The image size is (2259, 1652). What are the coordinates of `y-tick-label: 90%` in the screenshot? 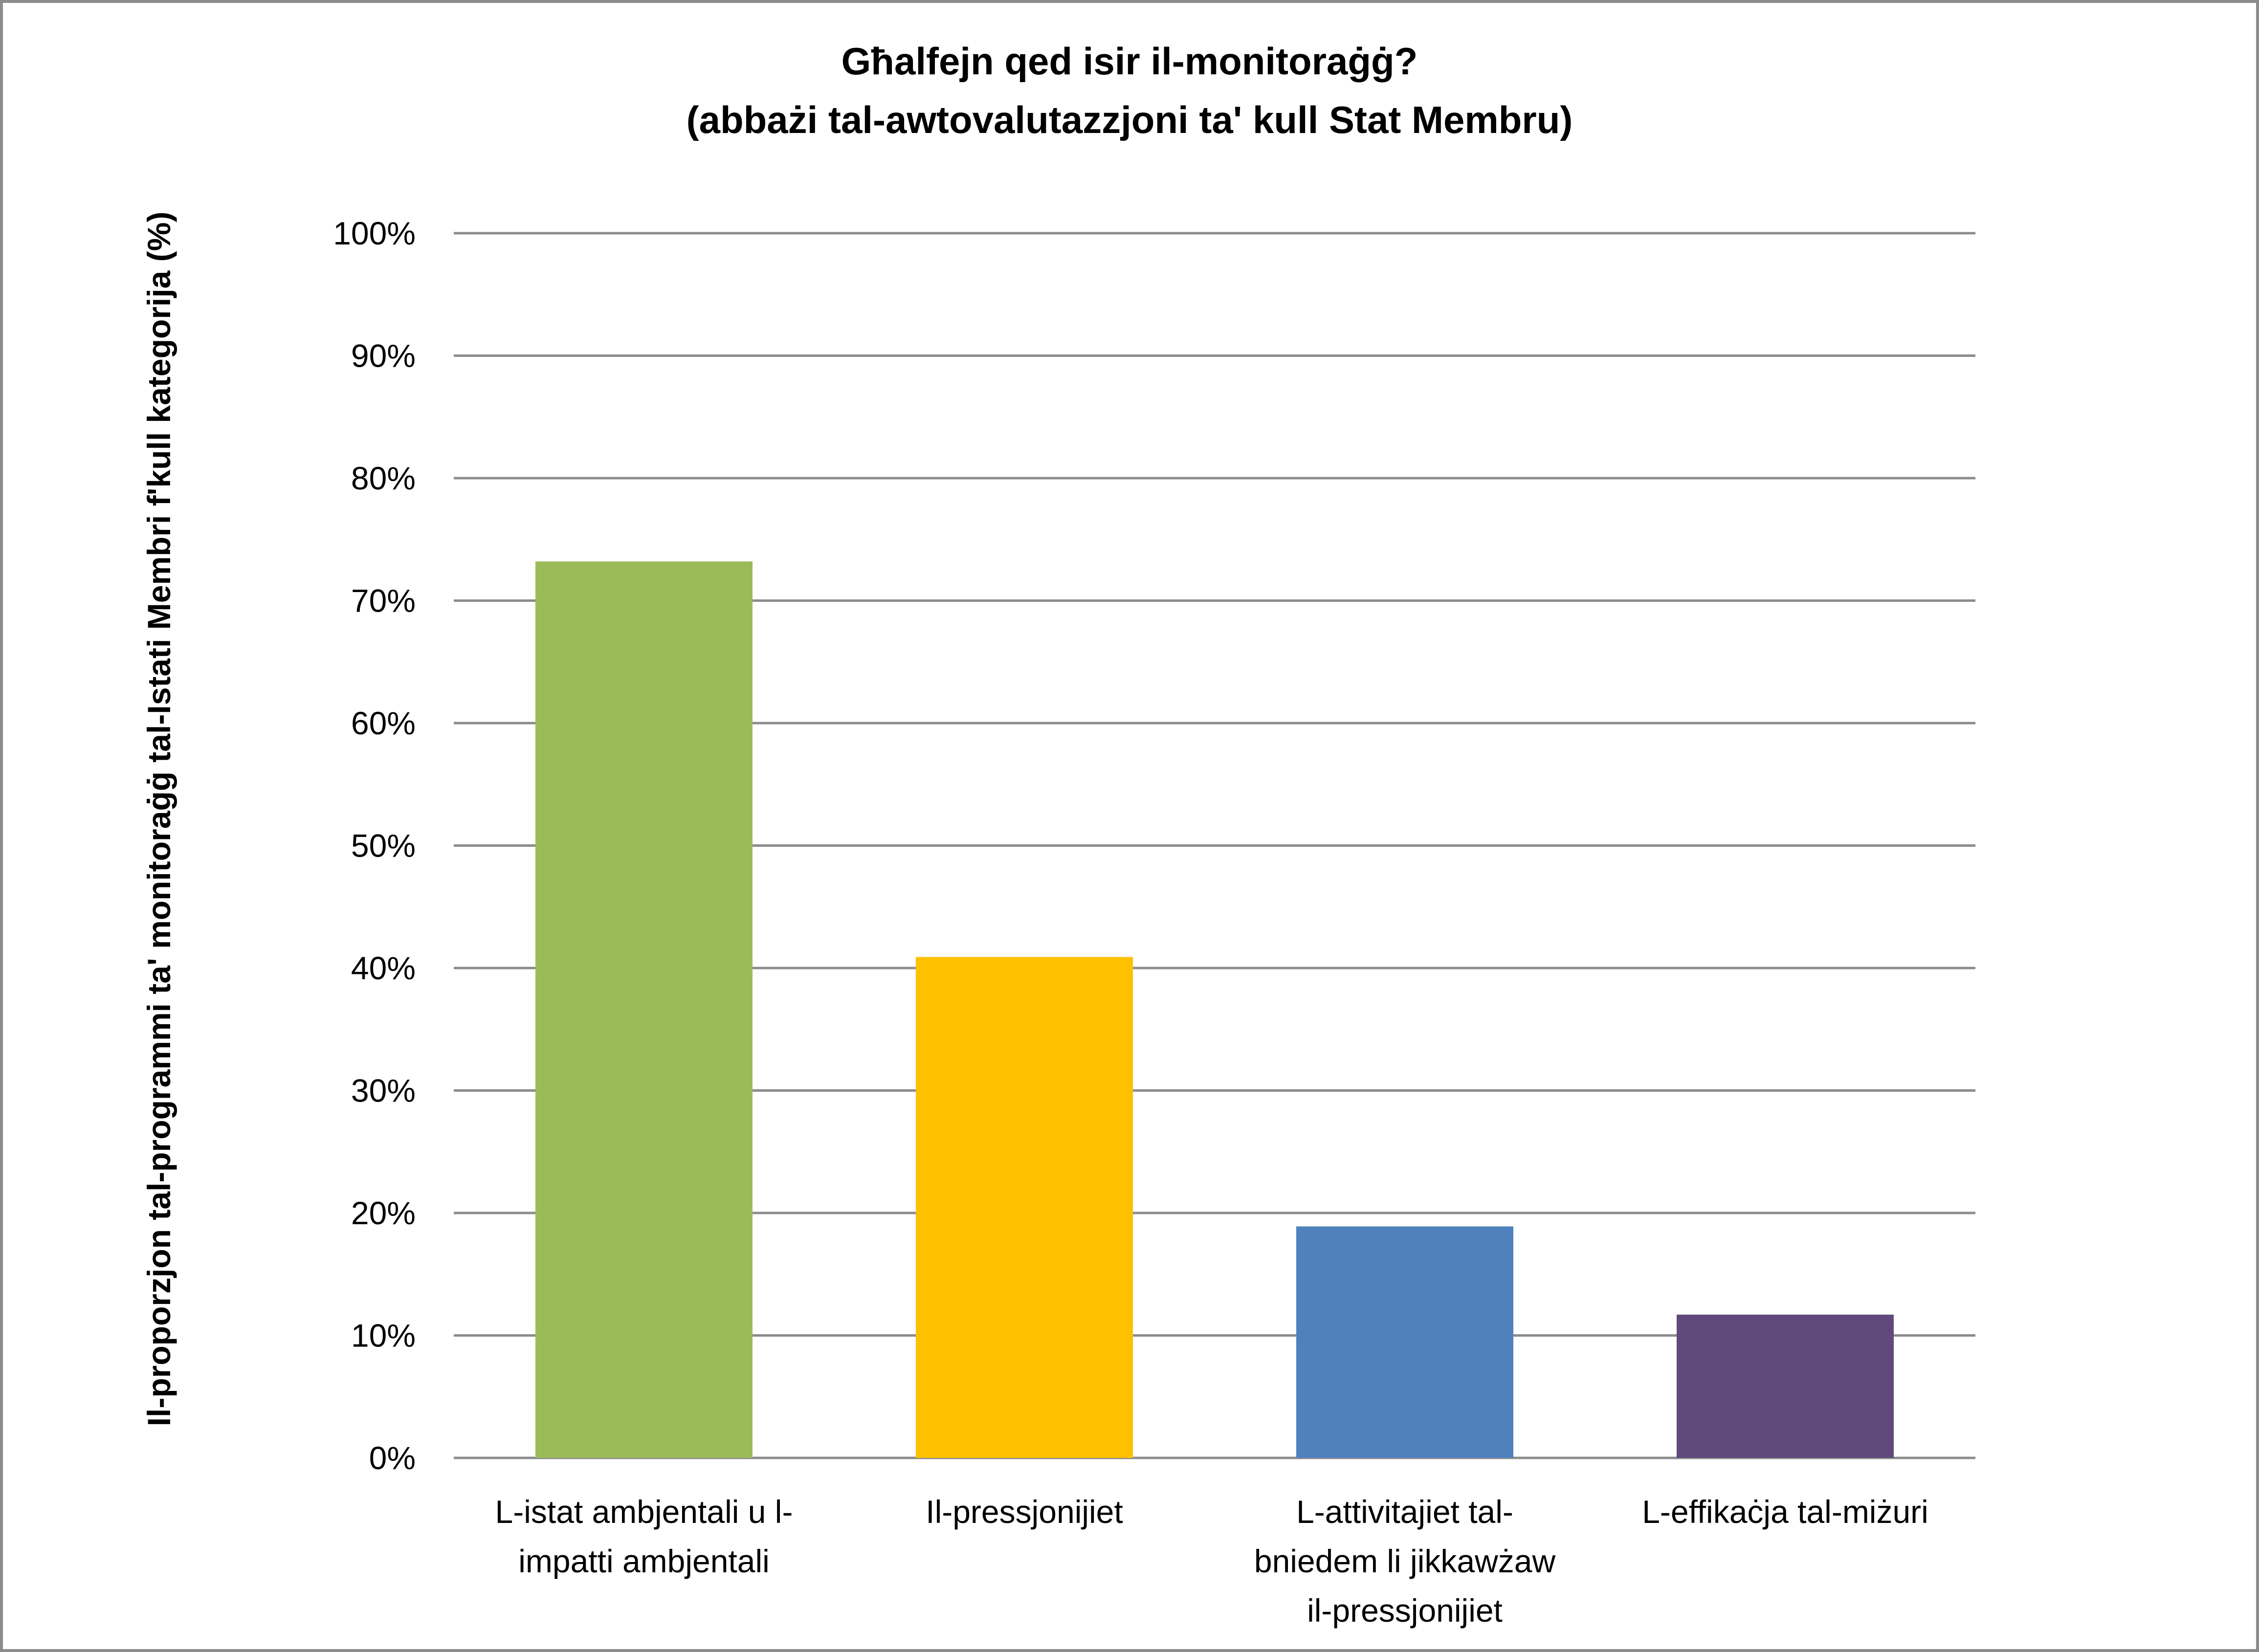 It's located at (383, 356).